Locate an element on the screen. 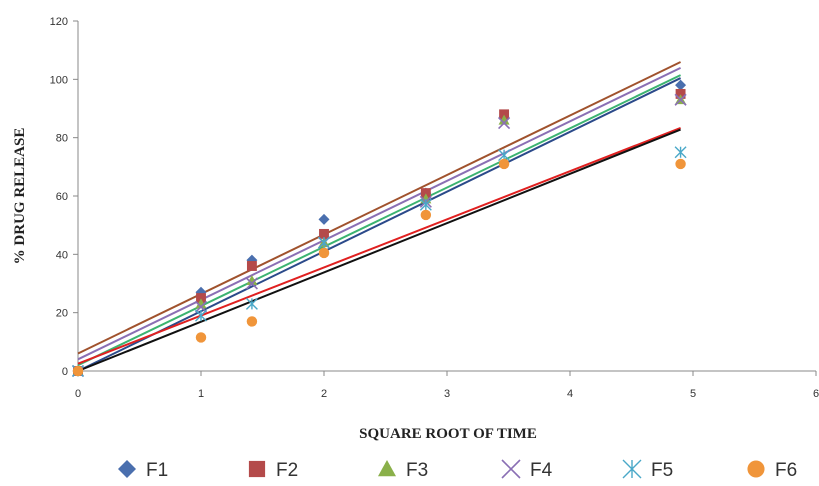 This screenshot has width=819, height=486. y-axis-title: % DRUG RELEASE is located at coordinates (20, 196).